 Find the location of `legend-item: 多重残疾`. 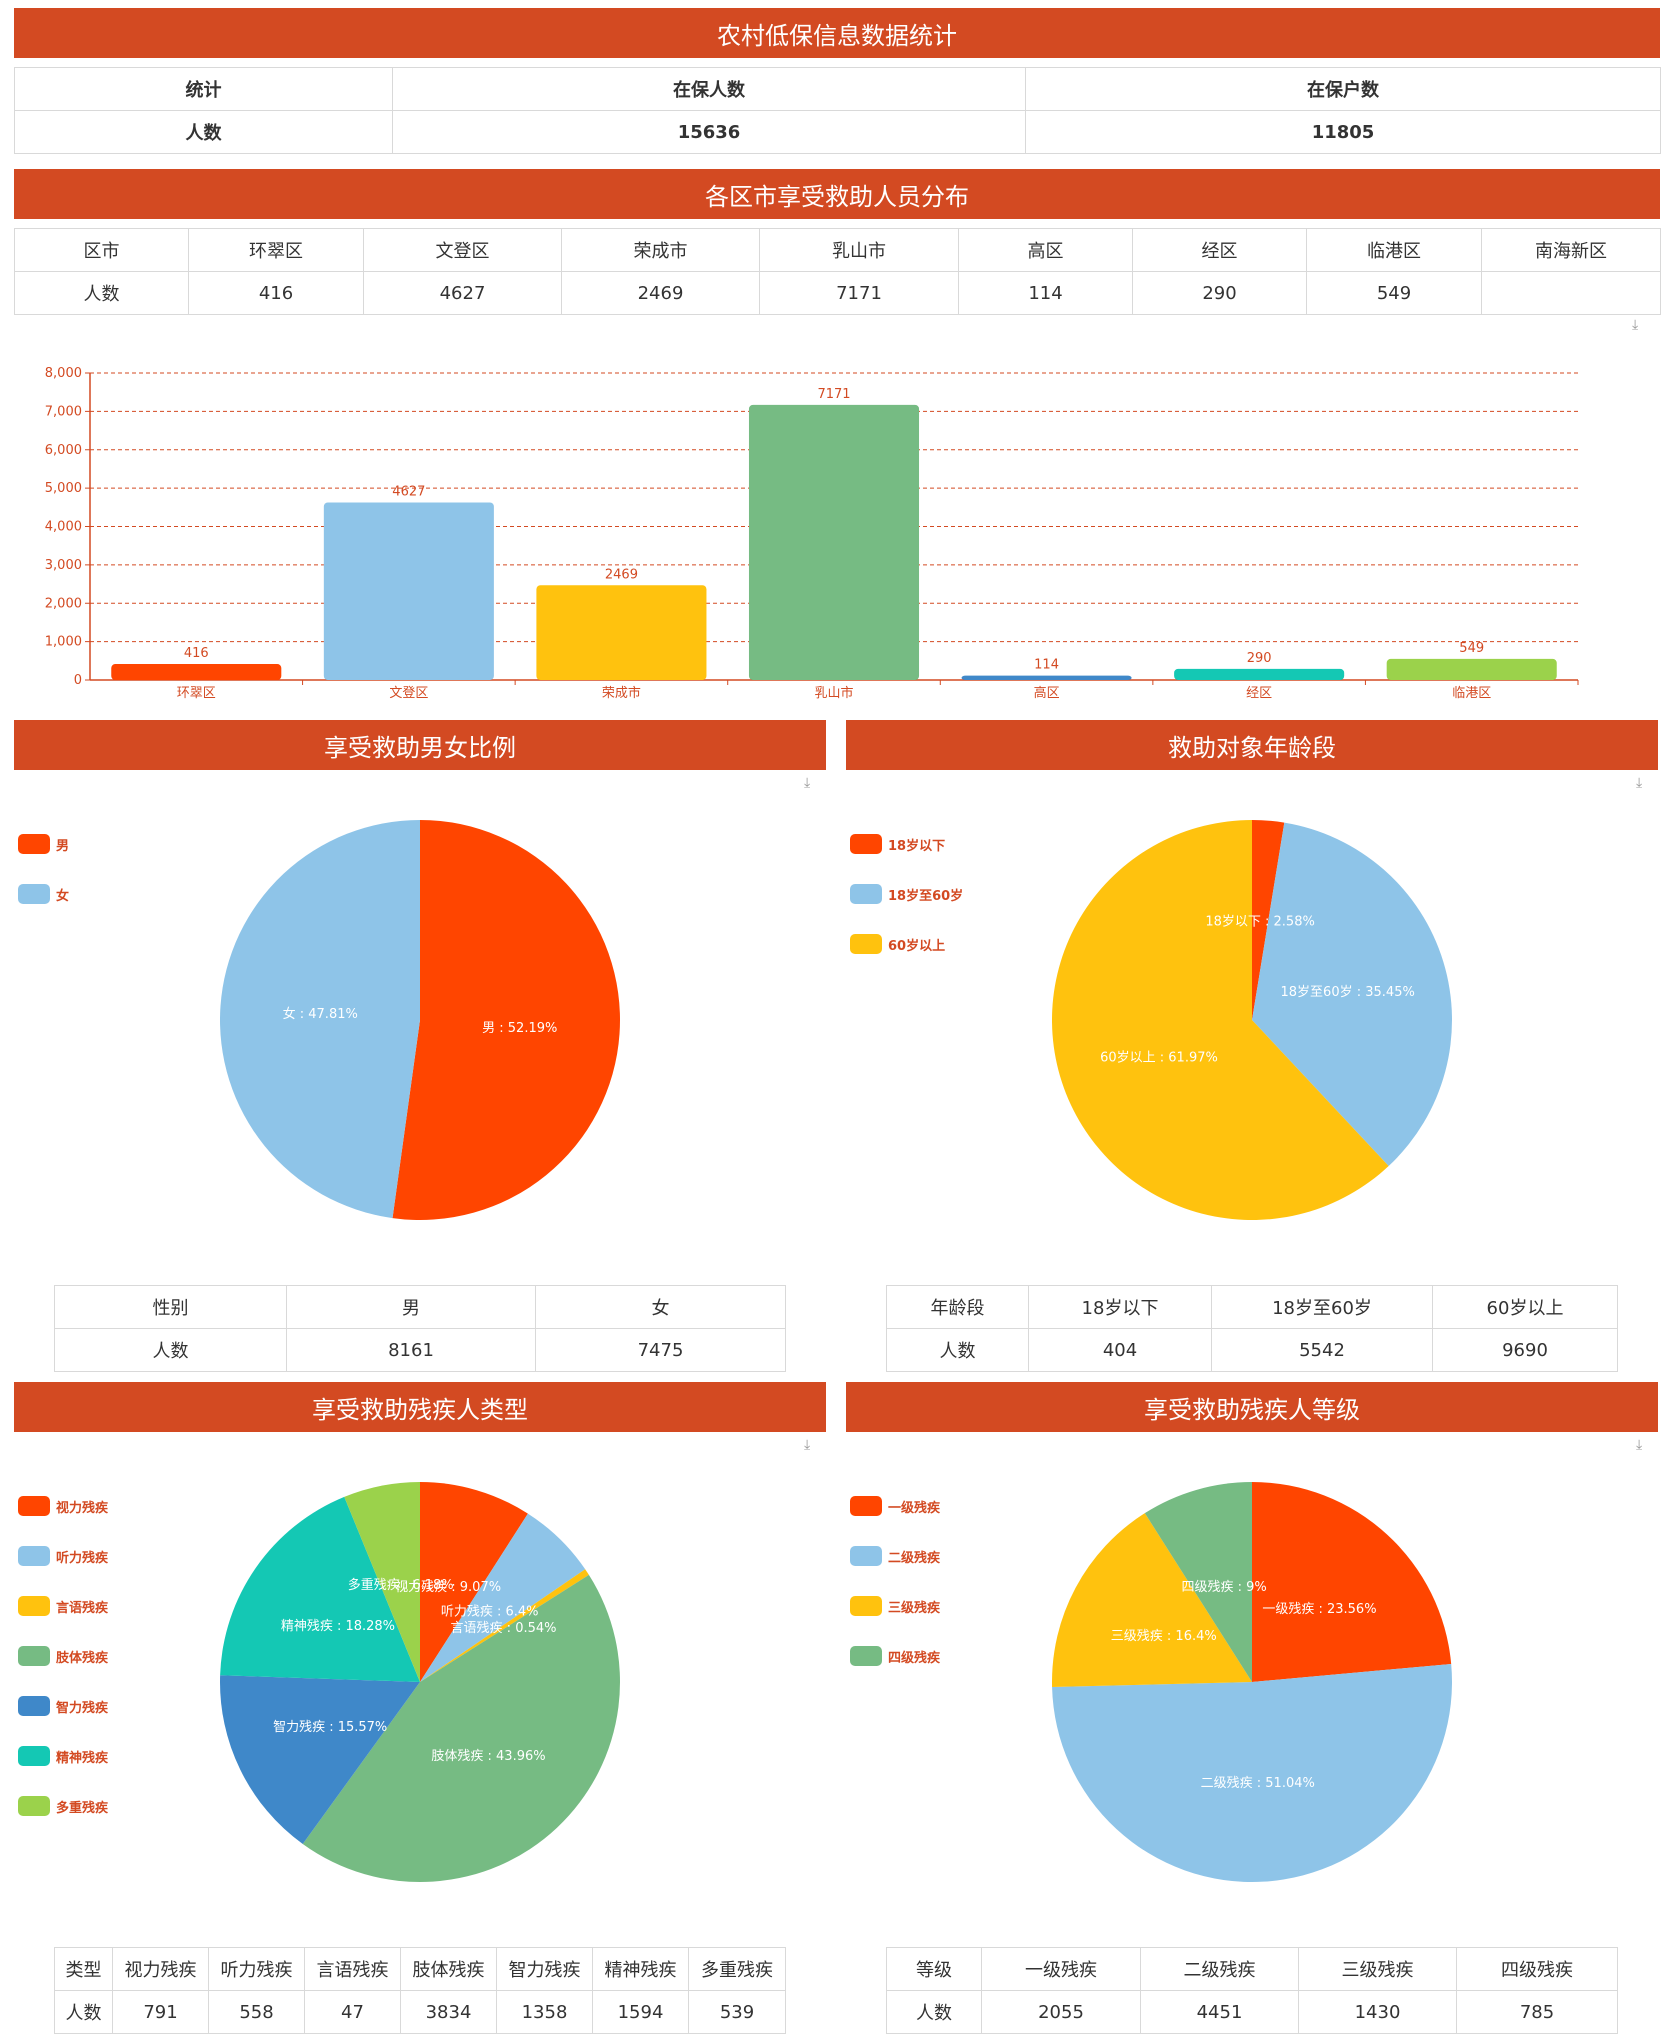

legend-item: 多重残疾 is located at coordinates (63, 1806).